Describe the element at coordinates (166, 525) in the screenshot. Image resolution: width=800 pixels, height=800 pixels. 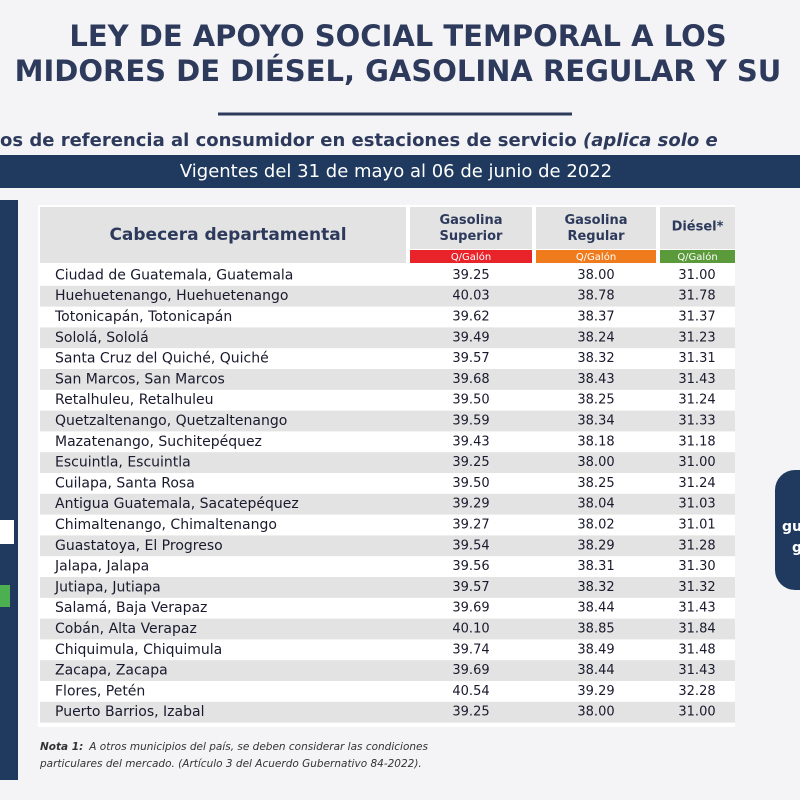
I see `region-name: Chimaltenango, Chimaltenango` at that location.